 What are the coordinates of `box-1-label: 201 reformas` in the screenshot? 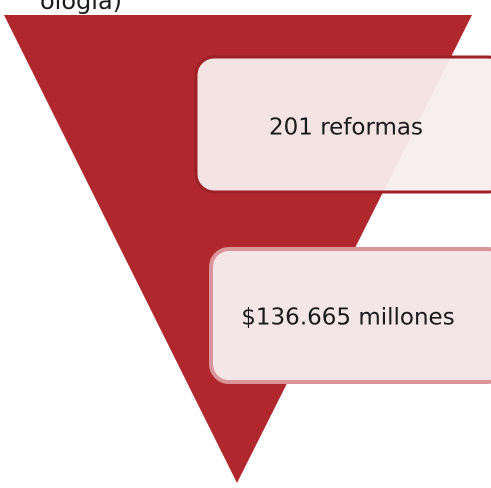 It's located at (346, 128).